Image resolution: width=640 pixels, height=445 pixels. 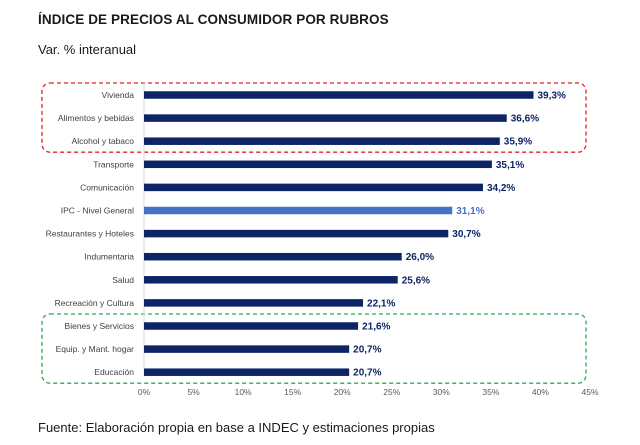 I want to click on x-tick-label: 0%, so click(x=144, y=392).